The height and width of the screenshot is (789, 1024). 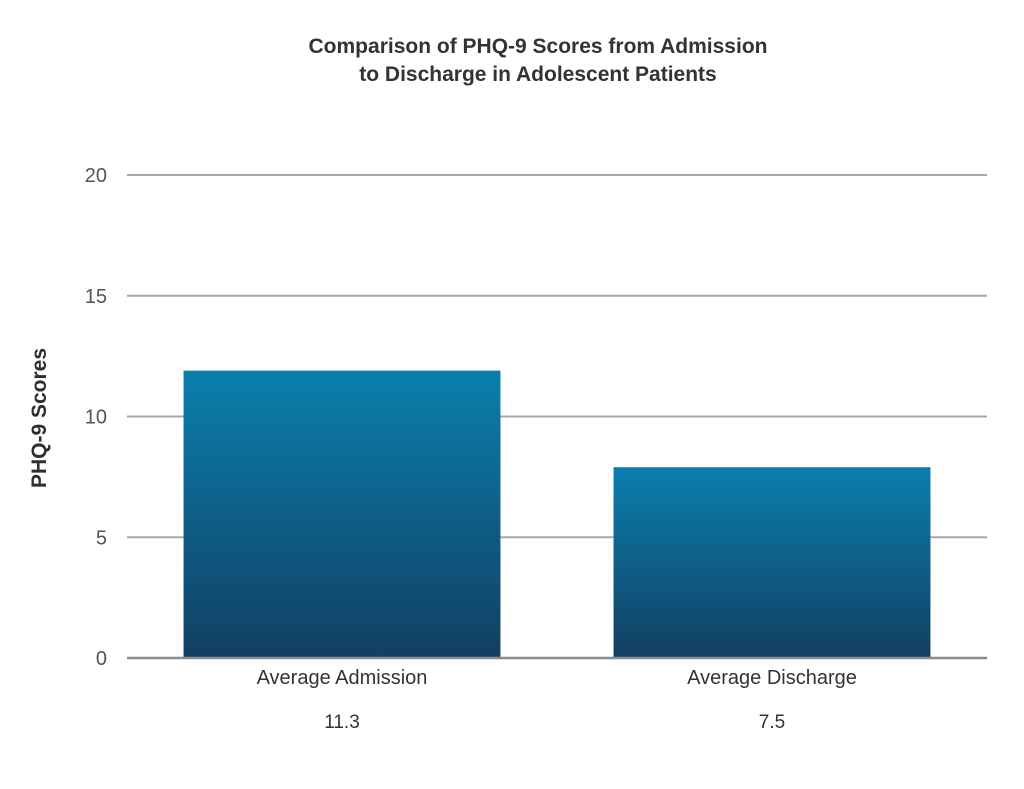 I want to click on x-category-label: Average Discharge, so click(x=772, y=678).